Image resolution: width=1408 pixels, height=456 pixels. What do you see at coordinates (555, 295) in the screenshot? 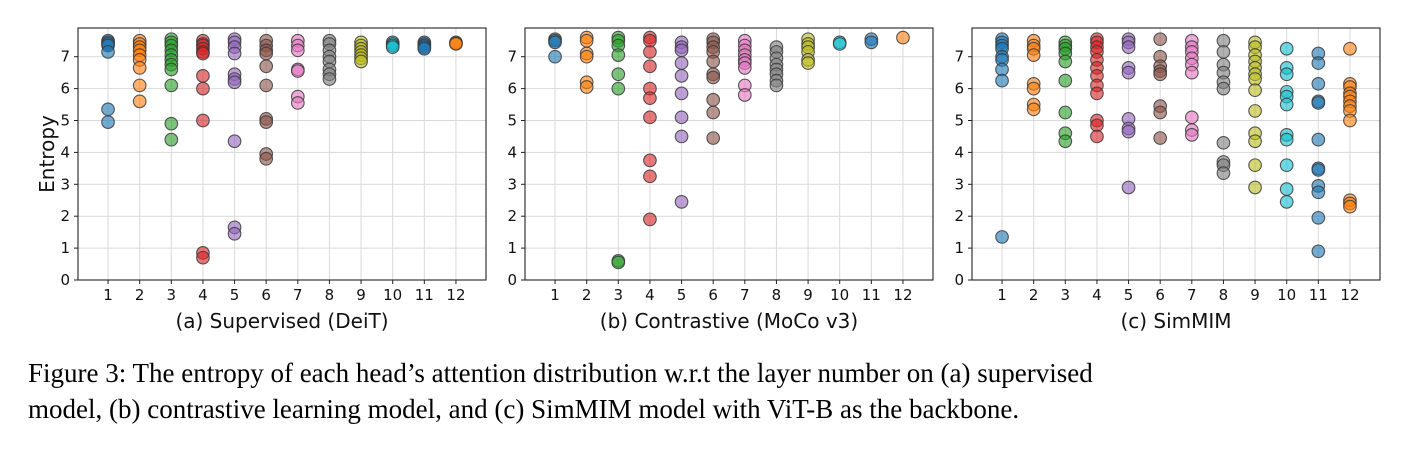
I see `x-tick-label: 1` at bounding box center [555, 295].